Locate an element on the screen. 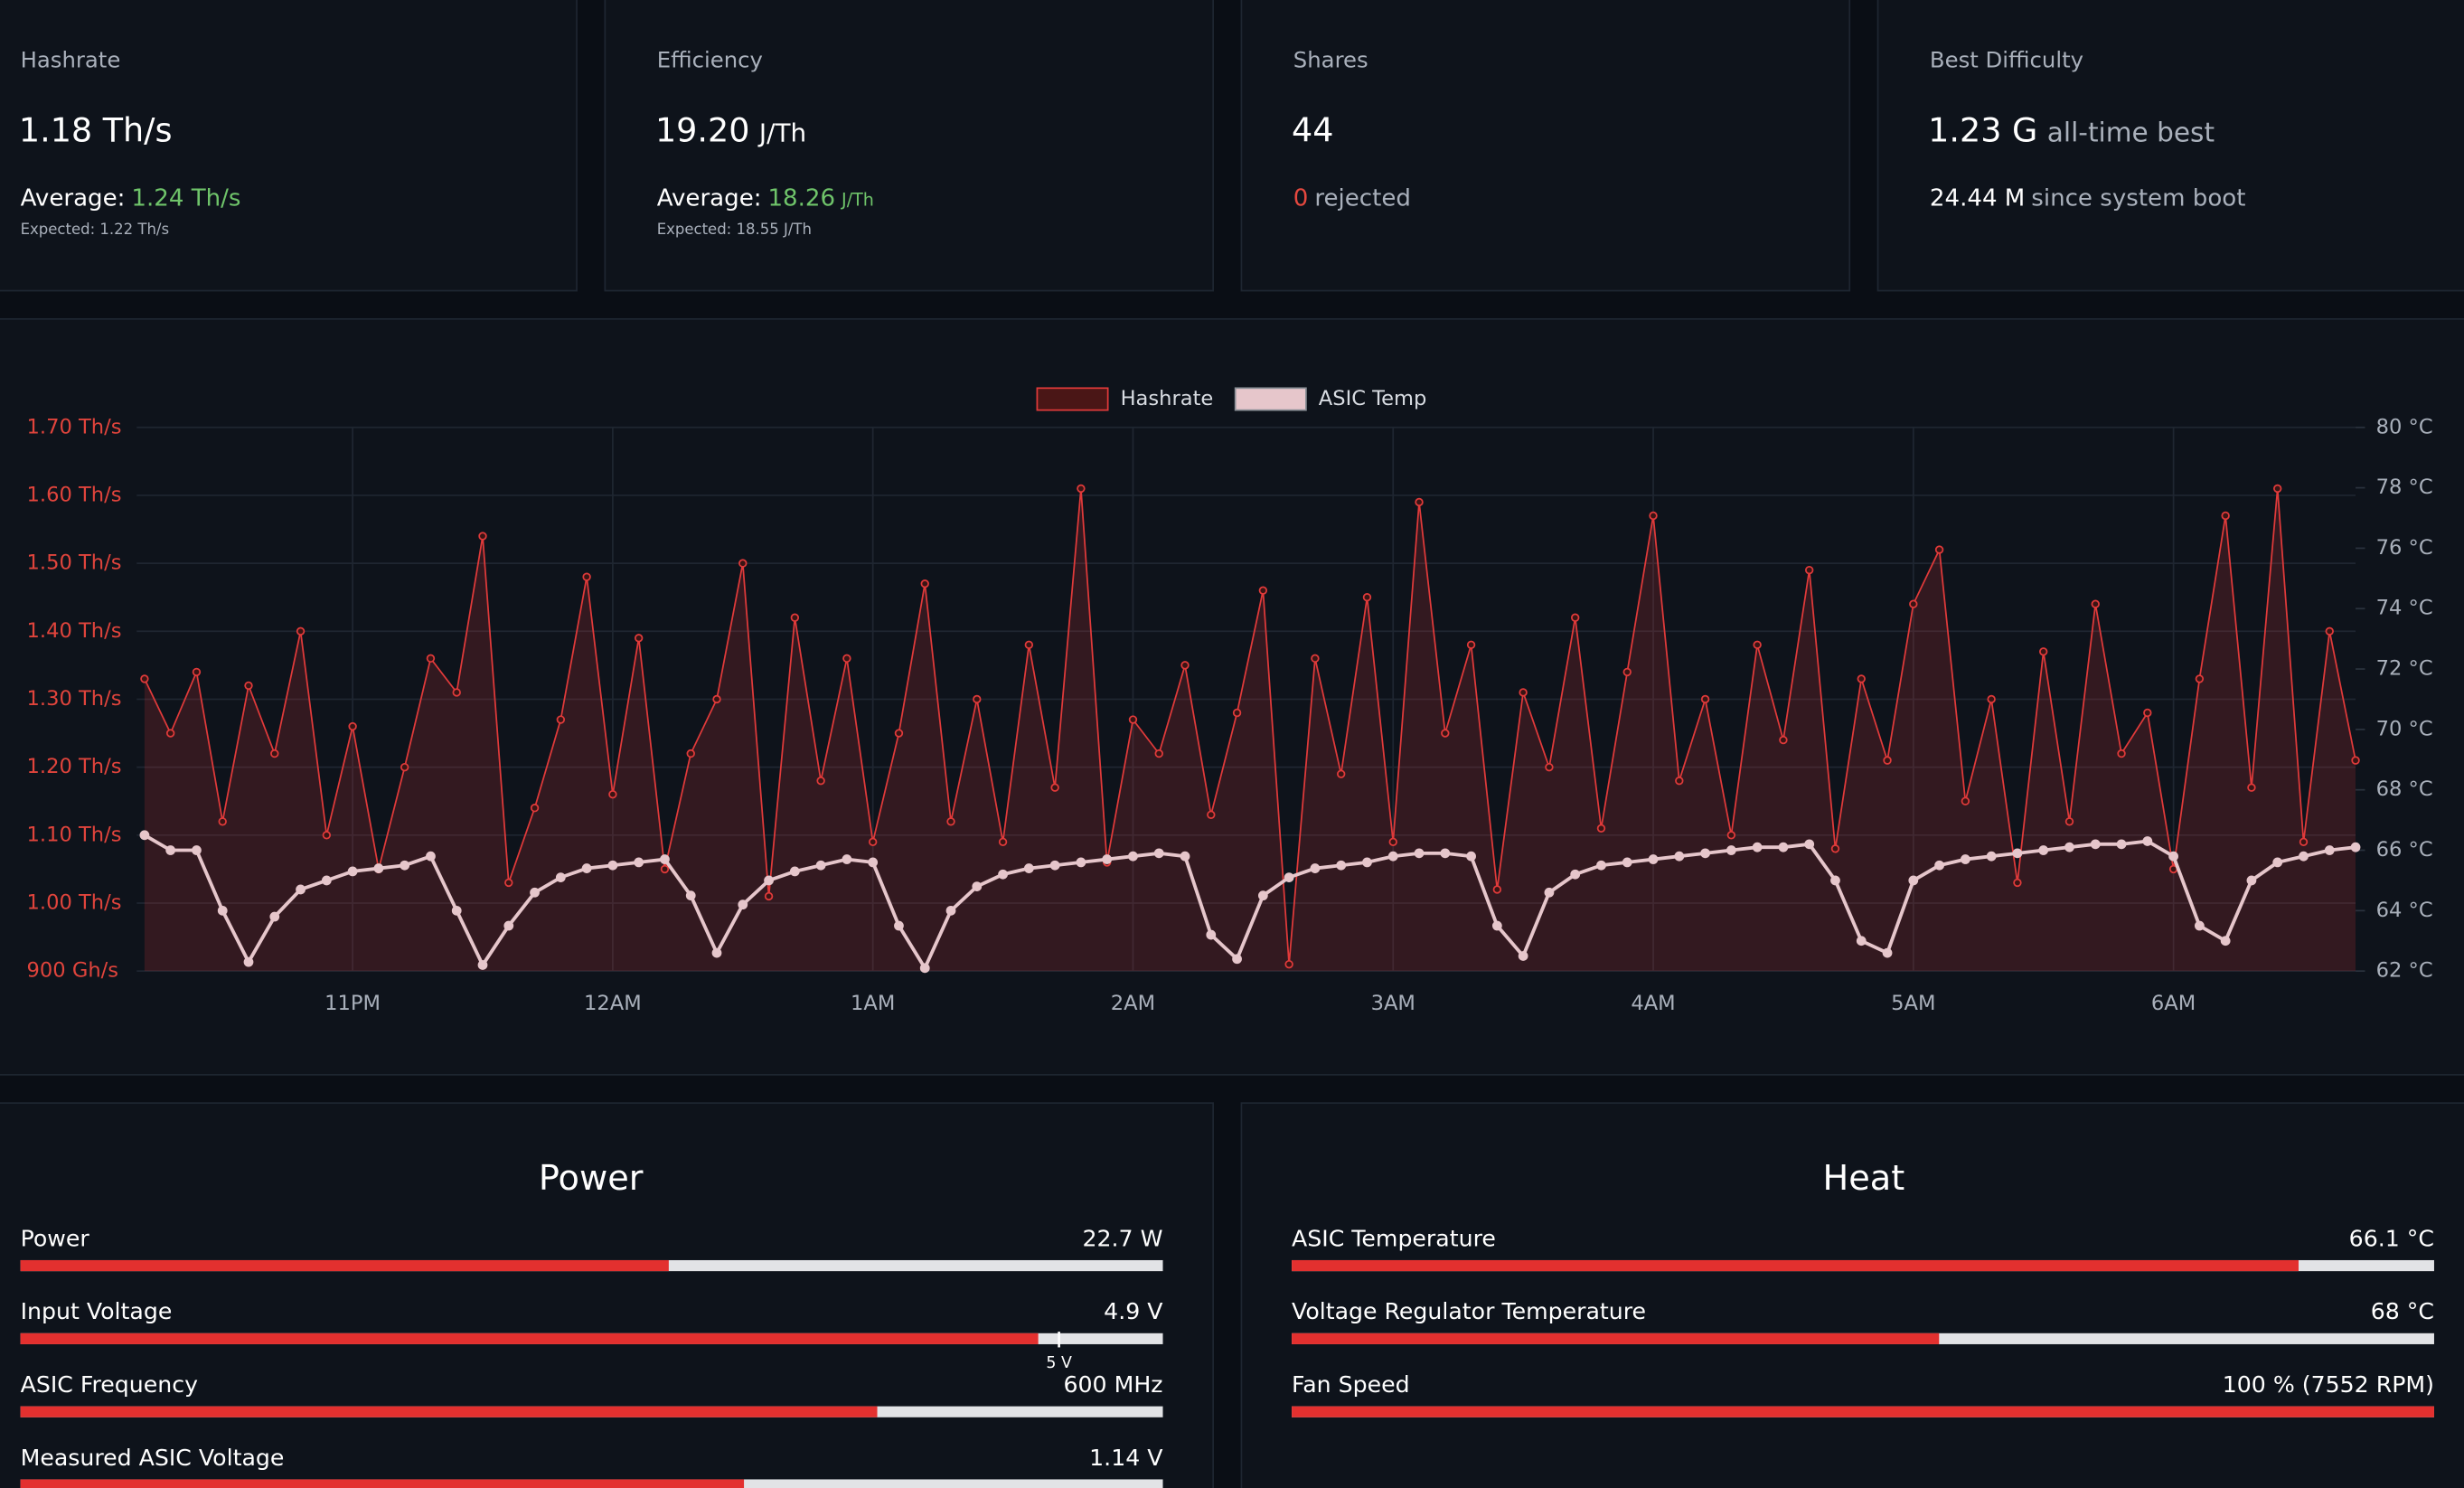  y-tick-label: 1.00 Th/s is located at coordinates (74, 902).